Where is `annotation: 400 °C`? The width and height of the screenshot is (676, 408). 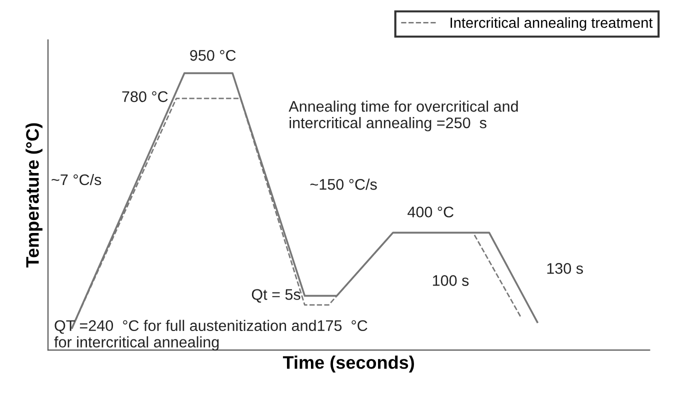 annotation: 400 °C is located at coordinates (431, 212).